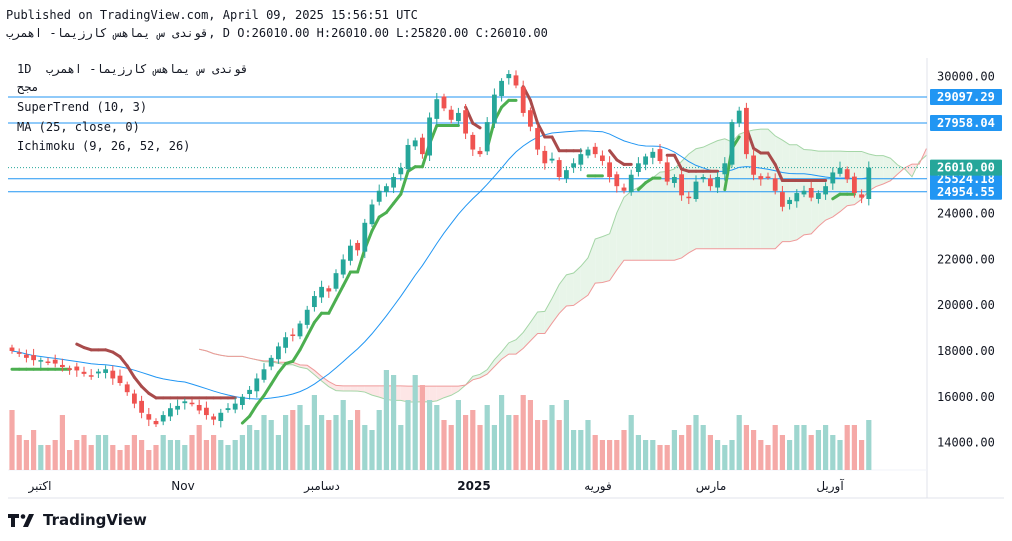 This screenshot has width=1012, height=541. What do you see at coordinates (104, 146) in the screenshot?
I see `legend-ichimoku: Ichimoku (9, 26, 52, 26)` at bounding box center [104, 146].